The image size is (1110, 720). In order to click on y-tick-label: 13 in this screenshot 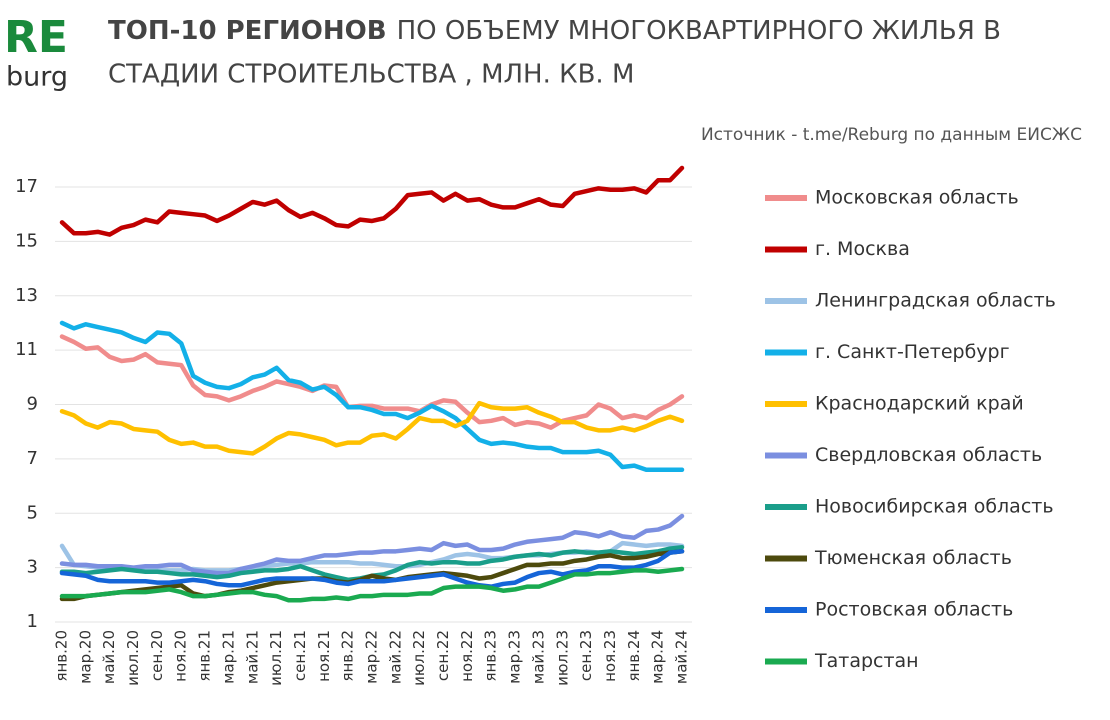, I will do `click(26, 295)`.